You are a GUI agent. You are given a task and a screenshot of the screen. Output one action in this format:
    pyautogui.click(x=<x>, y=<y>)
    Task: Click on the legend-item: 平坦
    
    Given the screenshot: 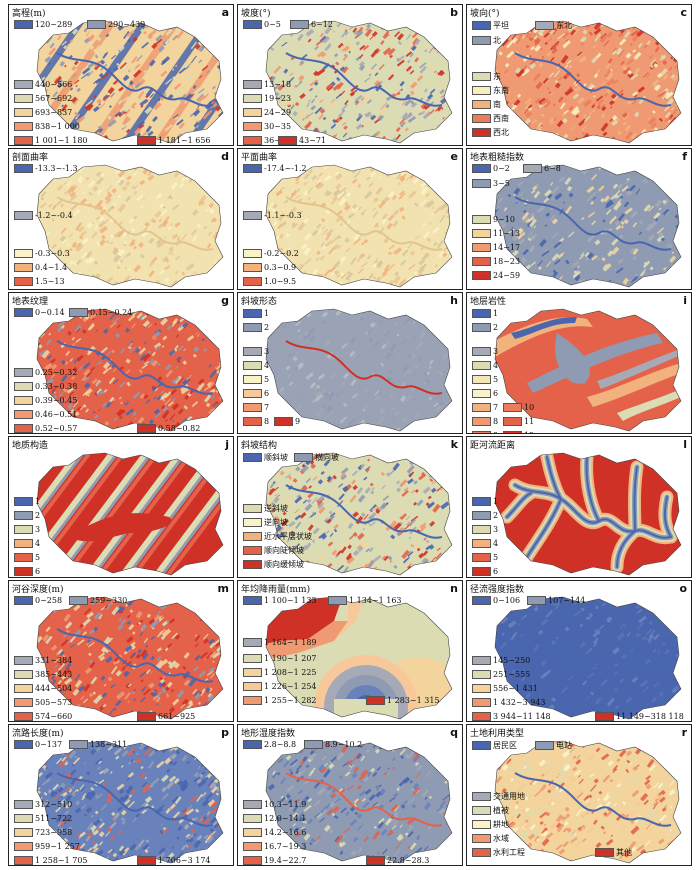 What is the action you would take?
    pyautogui.click(x=490, y=25)
    